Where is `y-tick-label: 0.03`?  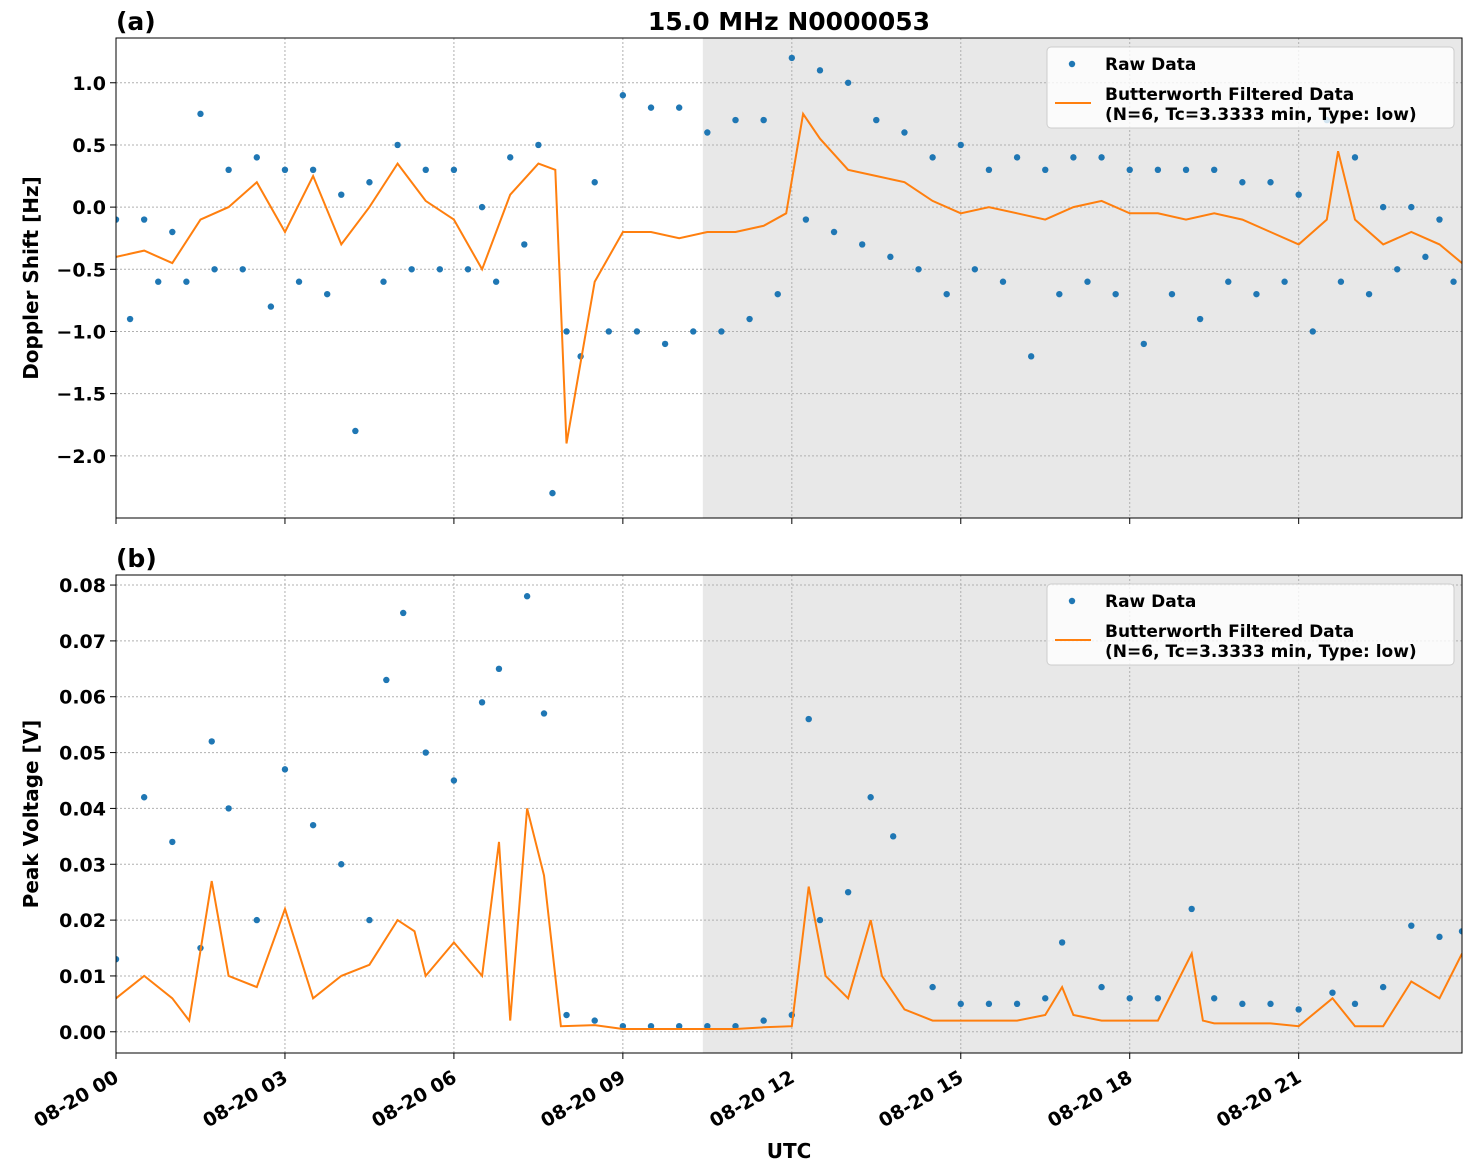 y-tick-label: 0.03 is located at coordinates (82, 865).